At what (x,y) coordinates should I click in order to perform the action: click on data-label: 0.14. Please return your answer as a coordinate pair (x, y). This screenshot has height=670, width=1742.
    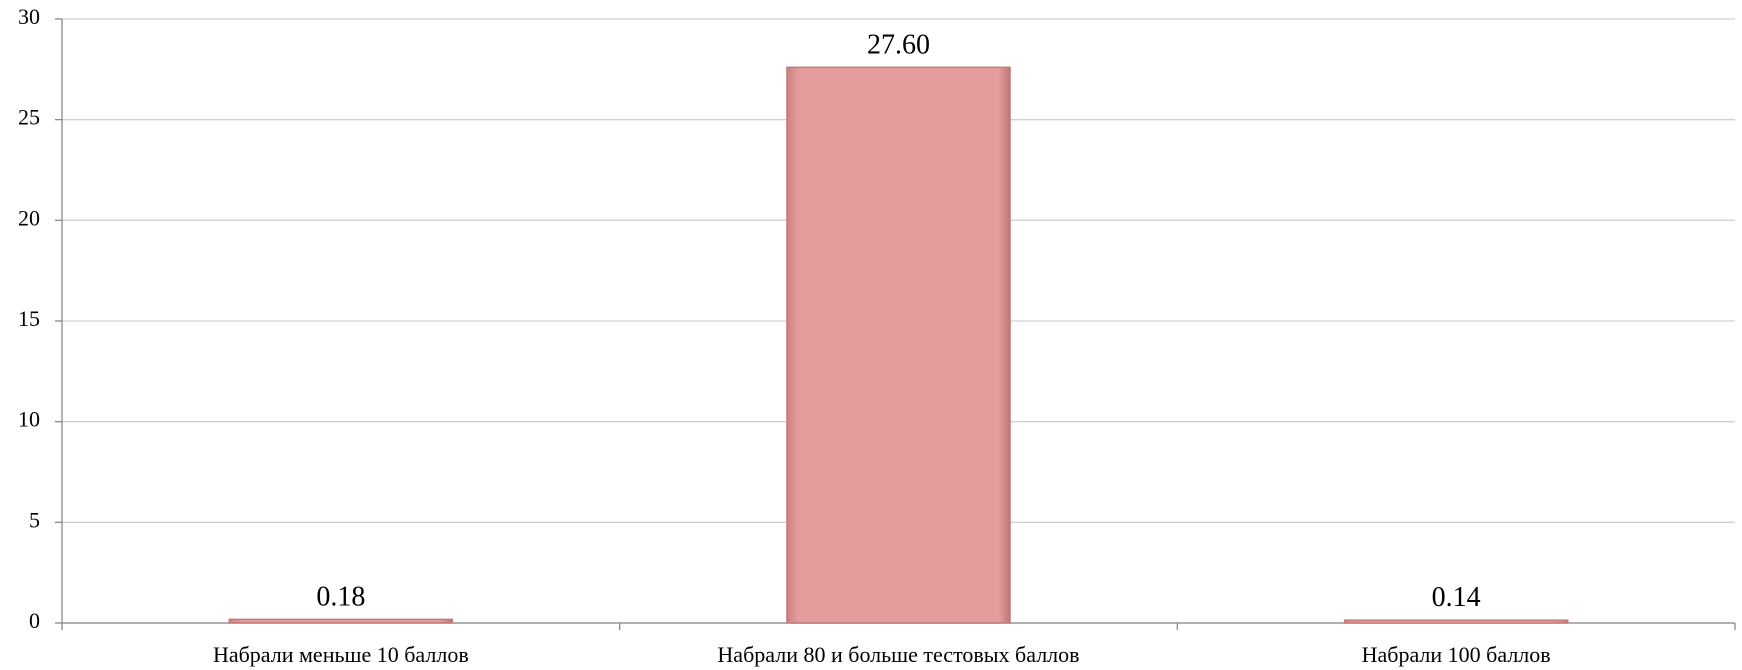
    Looking at the image, I should click on (1456, 597).